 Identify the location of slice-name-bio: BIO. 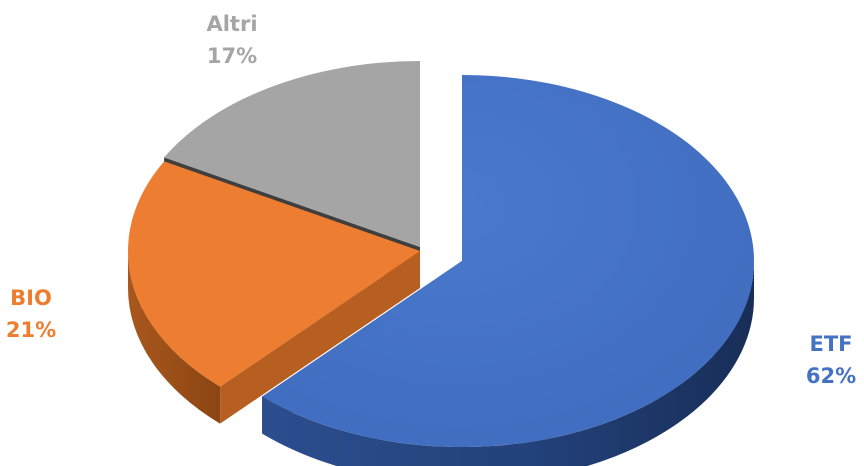
(31, 298).